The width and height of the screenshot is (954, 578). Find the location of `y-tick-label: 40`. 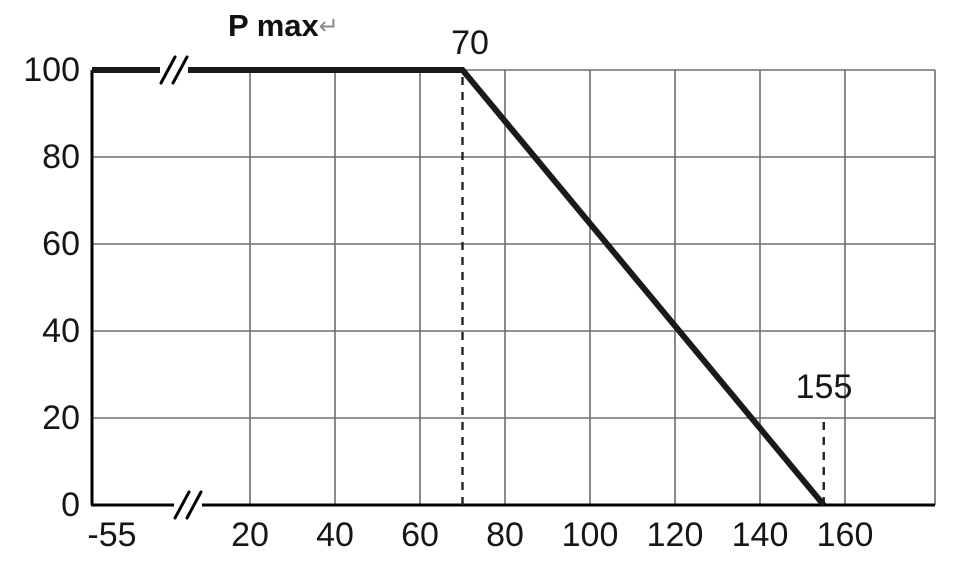

y-tick-label: 40 is located at coordinates (61, 331).